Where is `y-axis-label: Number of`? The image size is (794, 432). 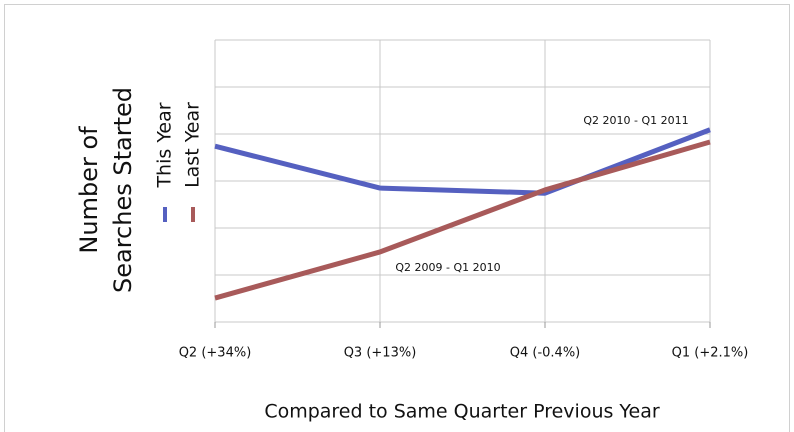
y-axis-label: Number of is located at coordinates (89, 190).